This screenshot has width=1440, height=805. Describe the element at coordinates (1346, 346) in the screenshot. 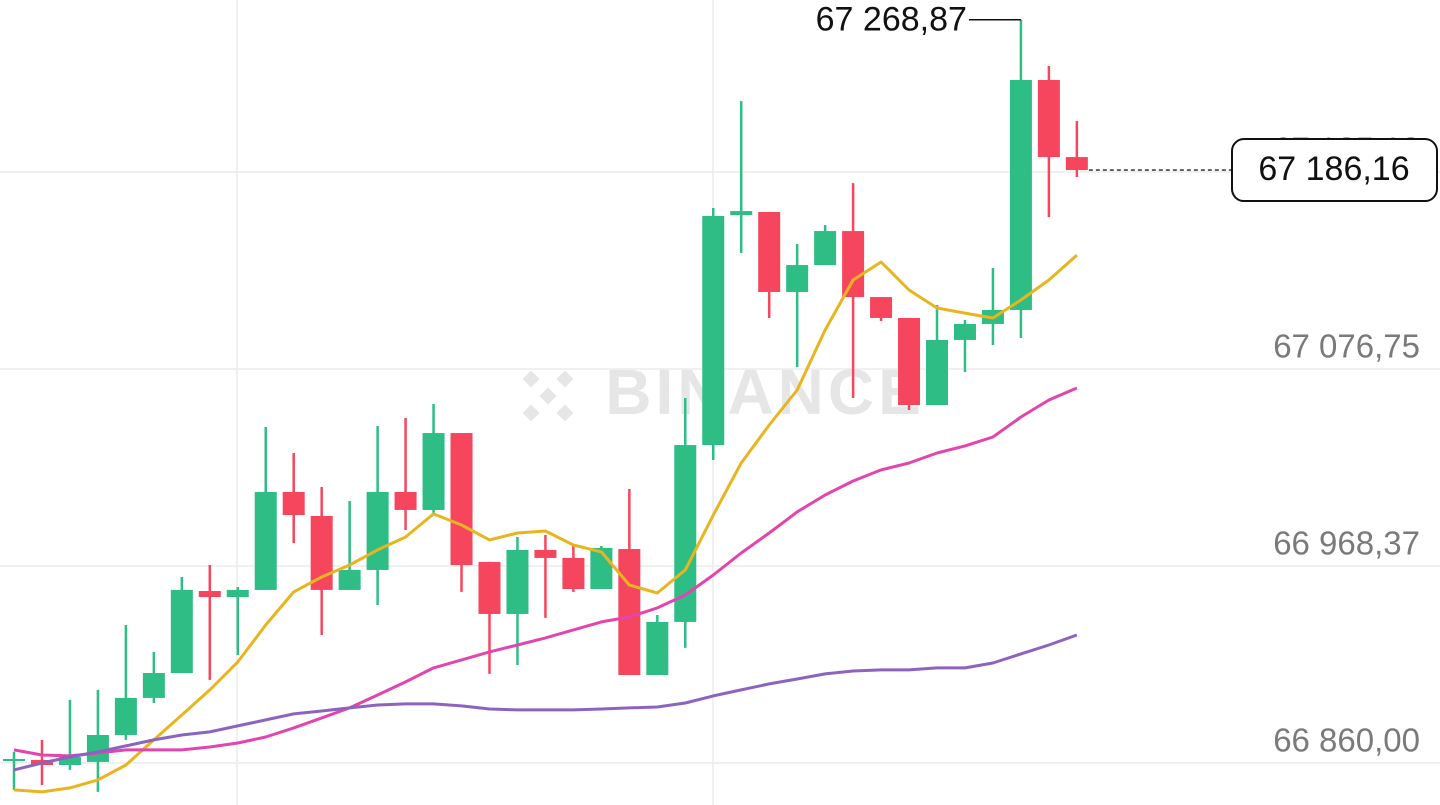

I see `y-tick-label: 67 076,75` at that location.